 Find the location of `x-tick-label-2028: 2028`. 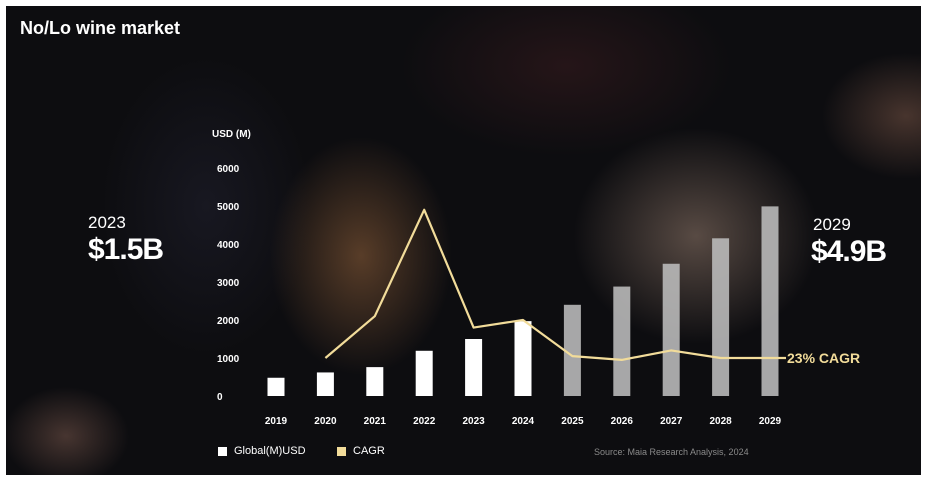

x-tick-label-2028: 2028 is located at coordinates (720, 421).